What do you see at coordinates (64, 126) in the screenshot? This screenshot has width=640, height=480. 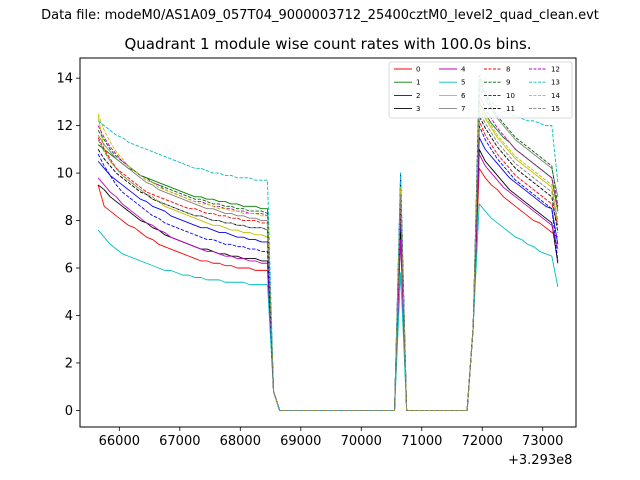 I see `y-tick-label: 12` at bounding box center [64, 126].